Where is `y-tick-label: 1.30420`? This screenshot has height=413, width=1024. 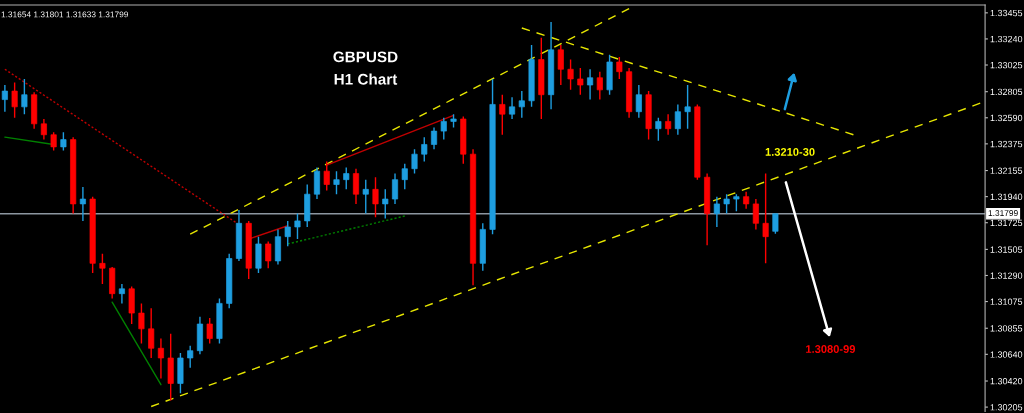
y-tick-label: 1.30420 is located at coordinates (1006, 381).